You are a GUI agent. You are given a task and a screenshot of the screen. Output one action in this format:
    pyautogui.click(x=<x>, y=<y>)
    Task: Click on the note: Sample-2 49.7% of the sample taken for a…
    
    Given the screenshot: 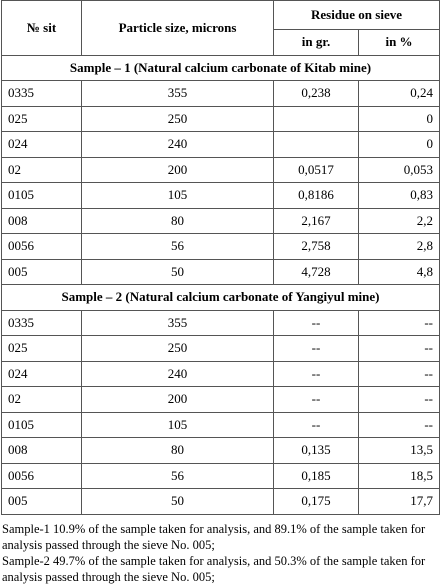 What is the action you would take?
    pyautogui.click(x=214, y=568)
    